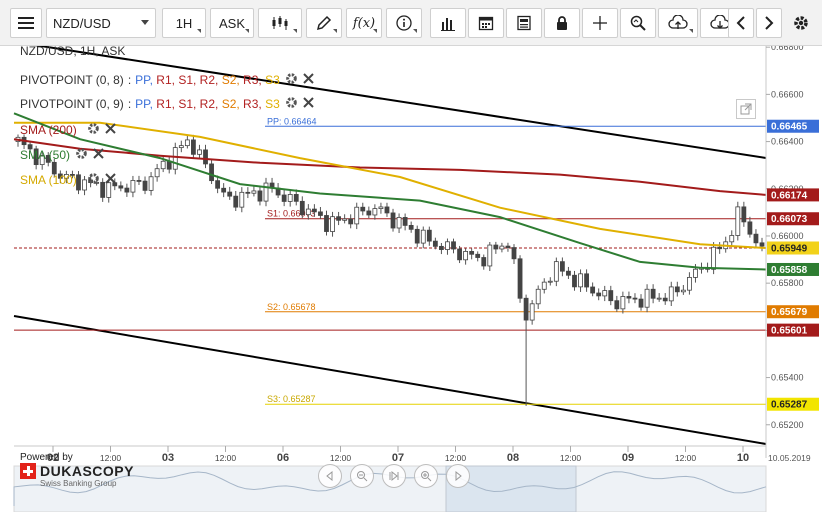 This screenshot has width=822, height=512. What do you see at coordinates (789, 405) in the screenshot?
I see `price-badge-label: 0.65287` at bounding box center [789, 405].